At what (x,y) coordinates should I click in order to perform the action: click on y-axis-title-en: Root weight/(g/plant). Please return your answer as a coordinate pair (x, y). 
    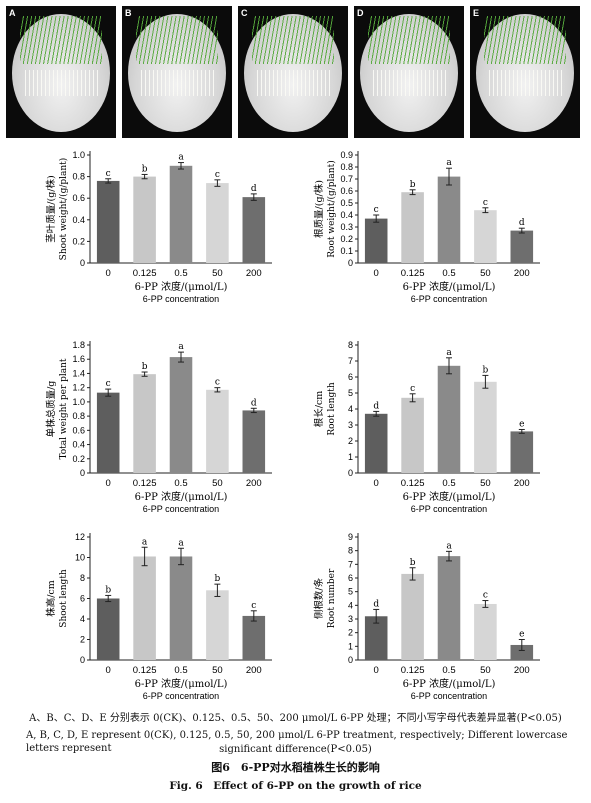
    Looking at the image, I should click on (331, 208).